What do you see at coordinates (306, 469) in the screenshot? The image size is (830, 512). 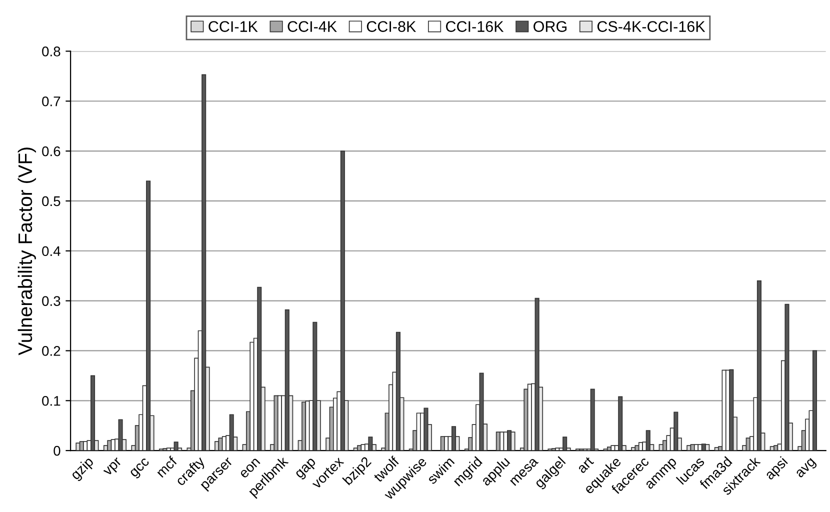 I see `x-tick-label: gap` at bounding box center [306, 469].